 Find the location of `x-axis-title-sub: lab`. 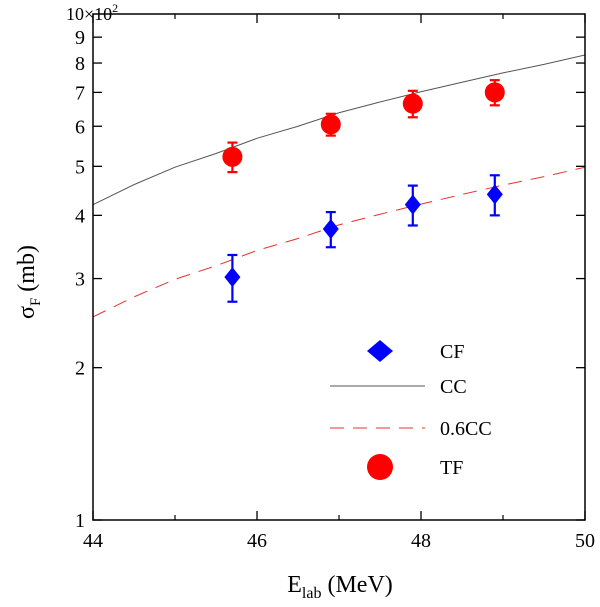

x-axis-title-sub: lab is located at coordinates (312, 593).